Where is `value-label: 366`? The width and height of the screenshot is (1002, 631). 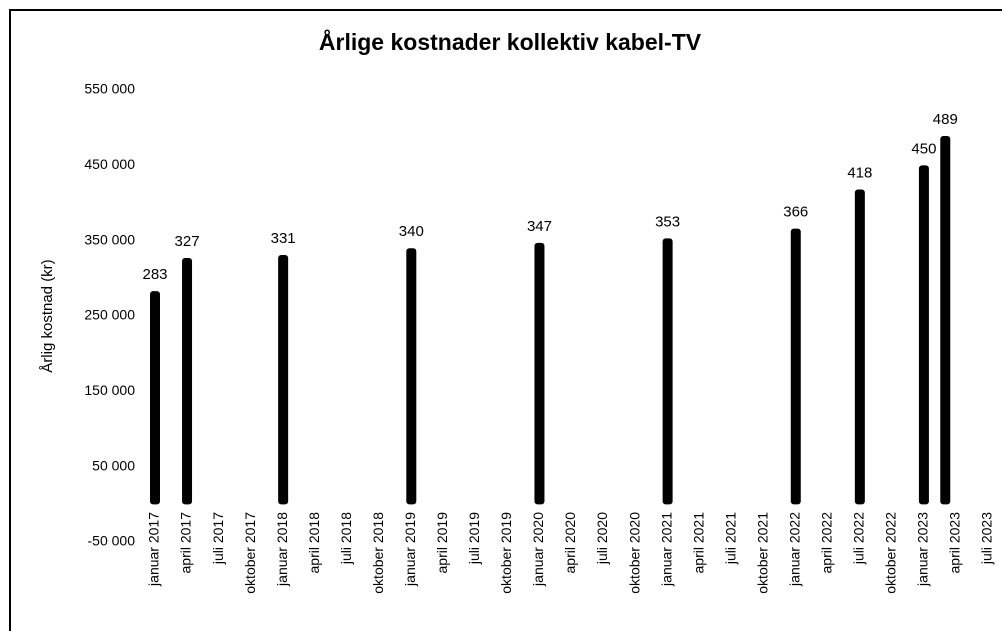
value-label: 366 is located at coordinates (795, 212).